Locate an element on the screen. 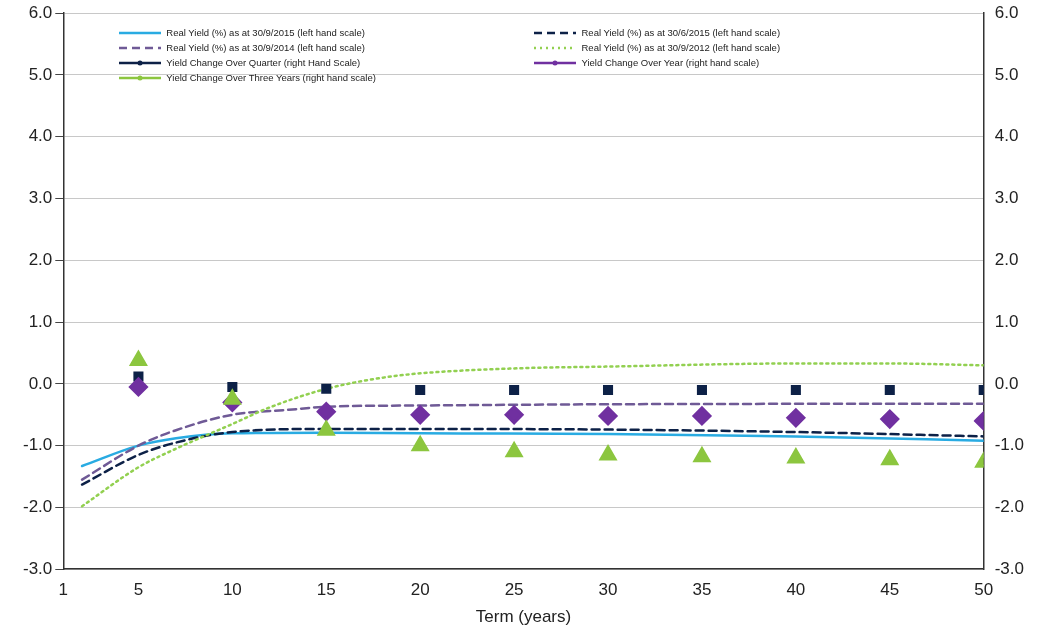 The height and width of the screenshot is (642, 1047). x-tick-label: 40 is located at coordinates (796, 590).